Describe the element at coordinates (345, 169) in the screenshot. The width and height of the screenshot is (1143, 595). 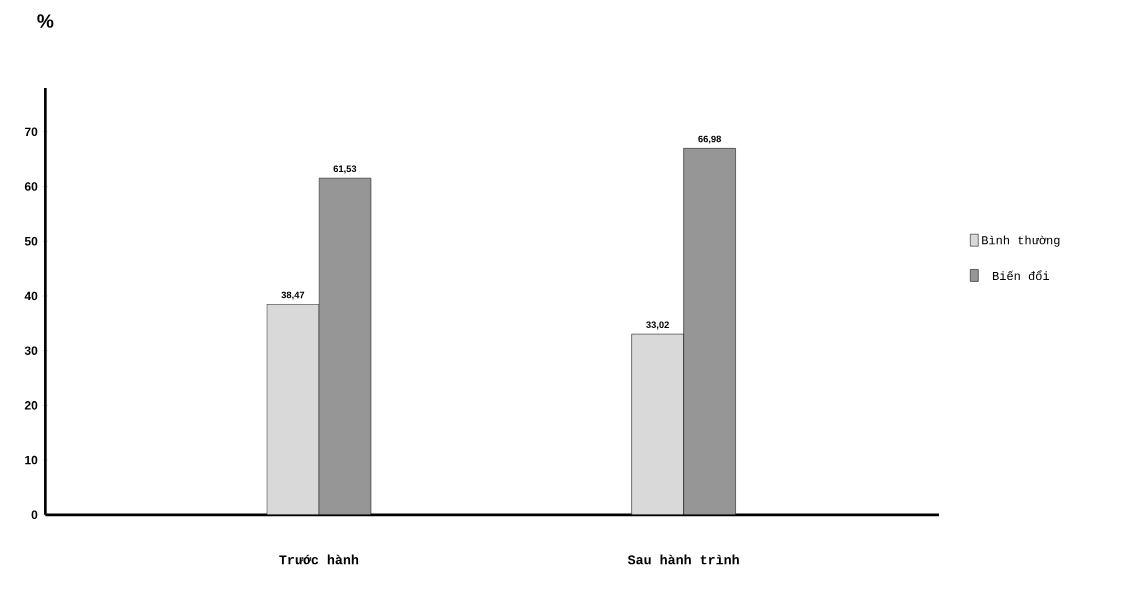
I see `data-label: 61,53` at that location.